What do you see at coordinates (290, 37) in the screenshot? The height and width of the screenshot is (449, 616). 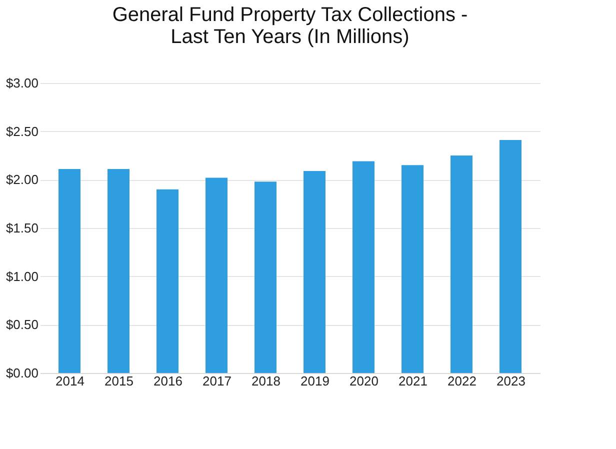 I see `text: Last Ten Years (In Millions)` at bounding box center [290, 37].